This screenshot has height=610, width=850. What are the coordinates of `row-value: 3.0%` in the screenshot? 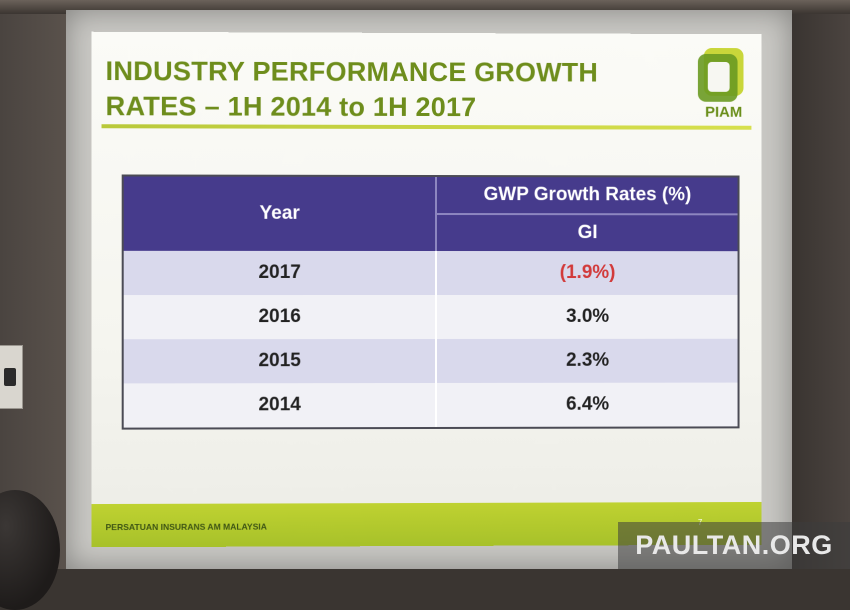 It's located at (587, 317).